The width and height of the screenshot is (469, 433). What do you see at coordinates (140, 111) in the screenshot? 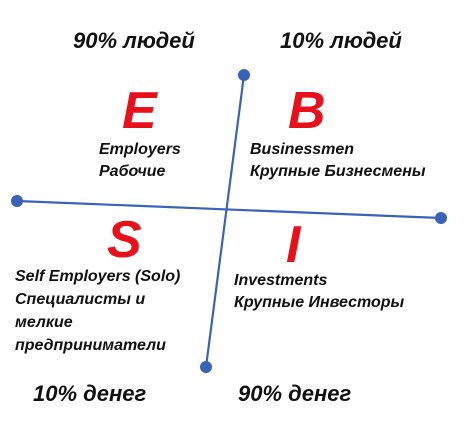
I see `quadrant-e-letter: E` at bounding box center [140, 111].